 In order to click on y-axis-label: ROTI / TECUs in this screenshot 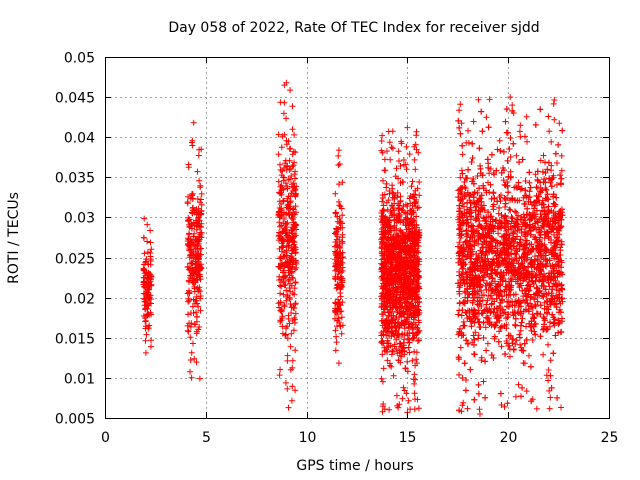, I will do `click(14, 238)`.